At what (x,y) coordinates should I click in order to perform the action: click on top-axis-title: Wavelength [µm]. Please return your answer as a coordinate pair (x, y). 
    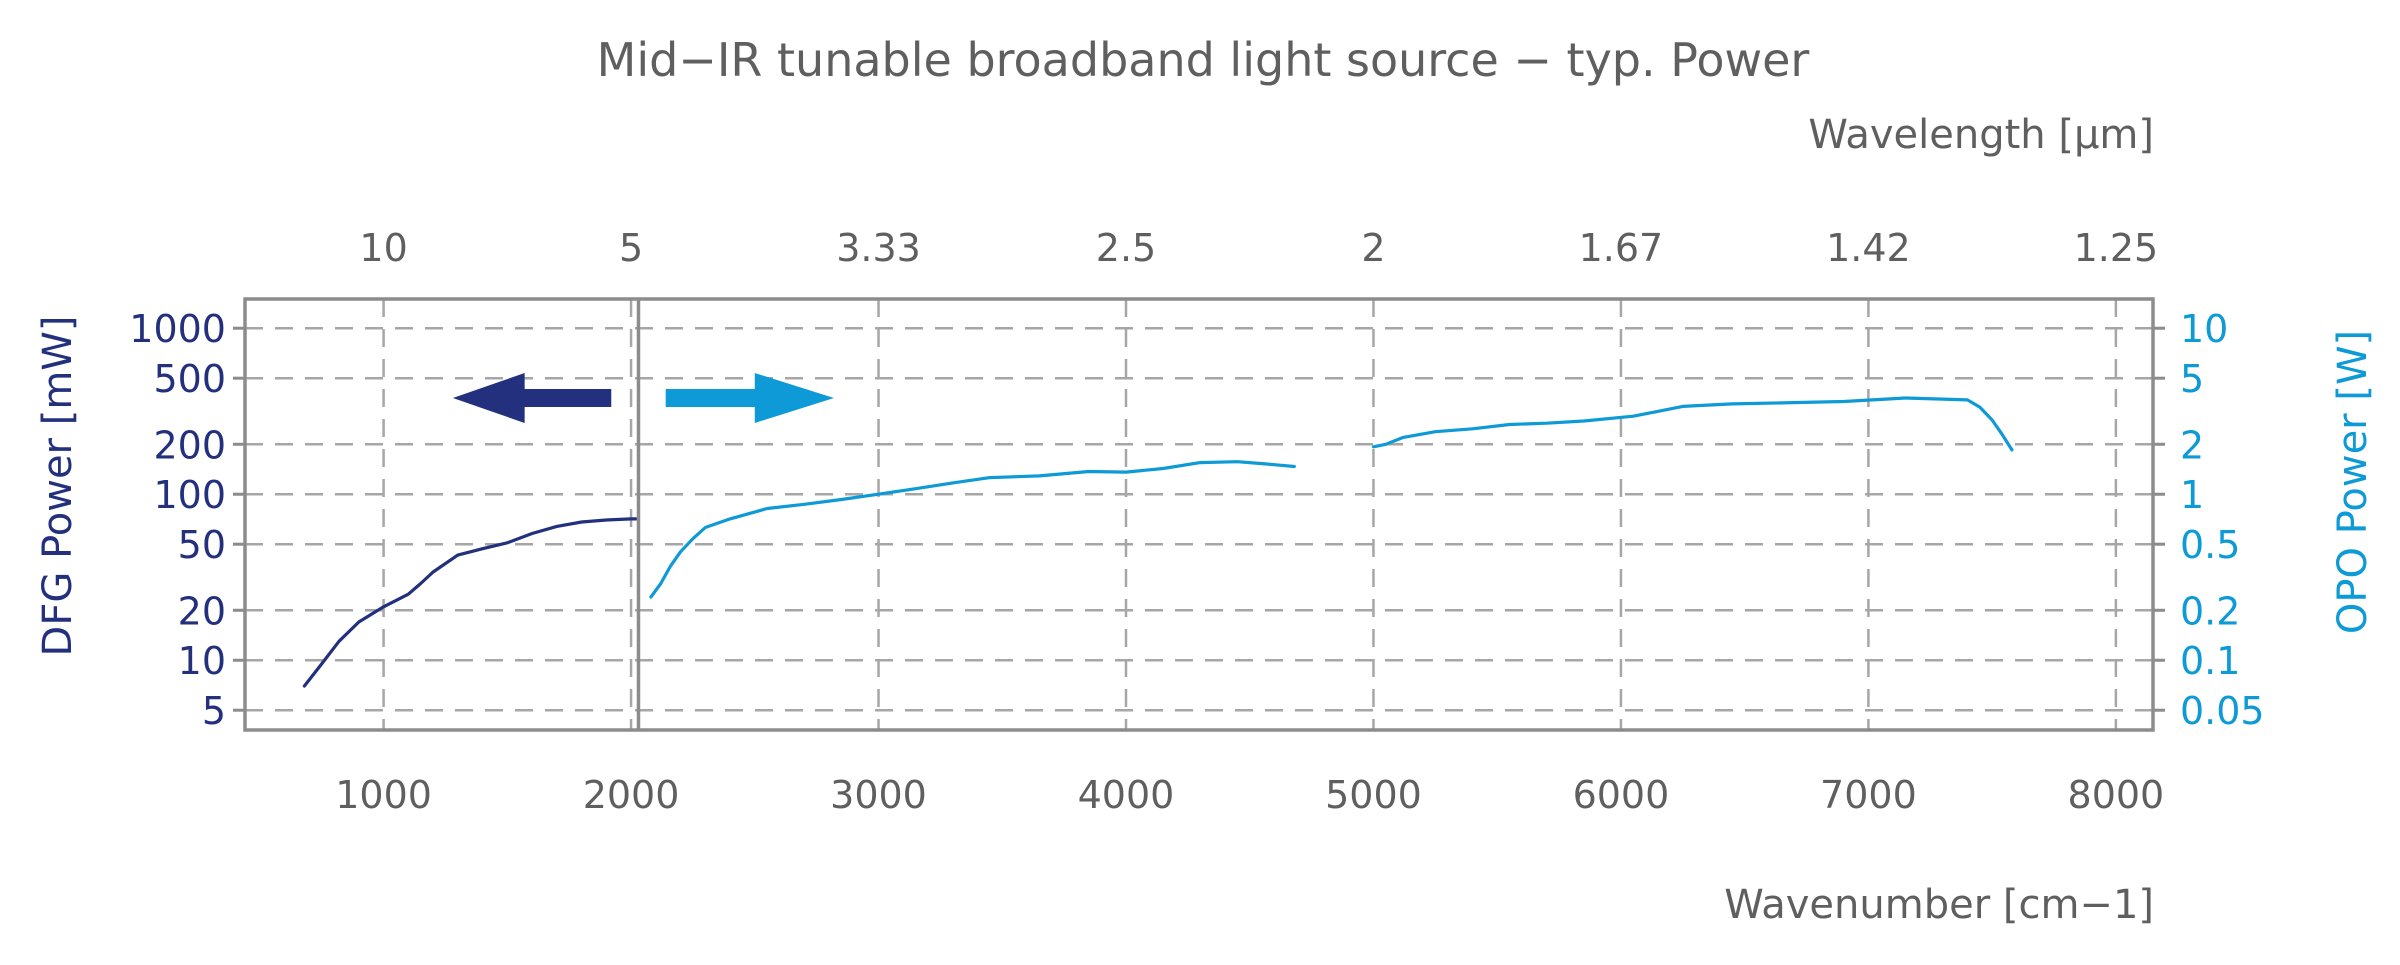
    Looking at the image, I should click on (1981, 135).